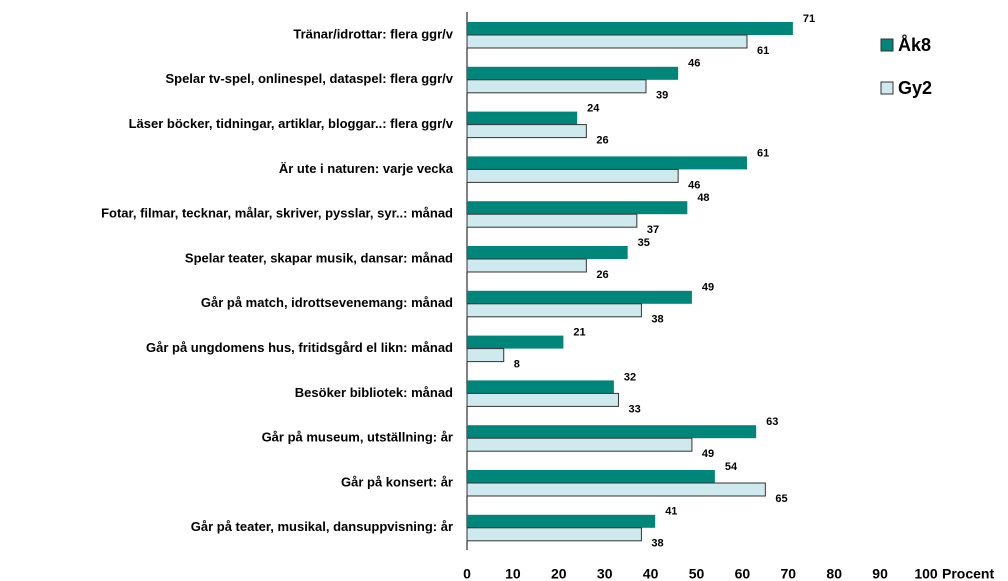  I want to click on data-label: 39, so click(662, 96).